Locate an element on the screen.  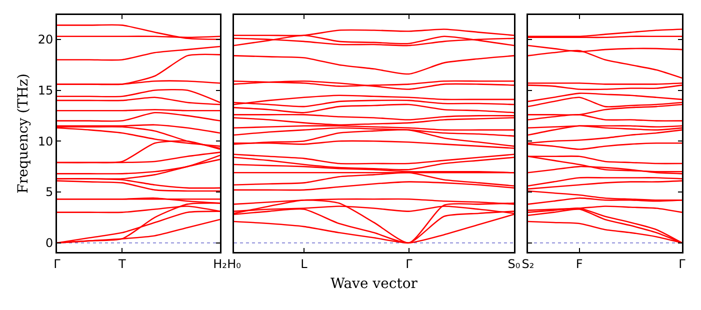
x-tick-label: S₀ is located at coordinates (514, 263).